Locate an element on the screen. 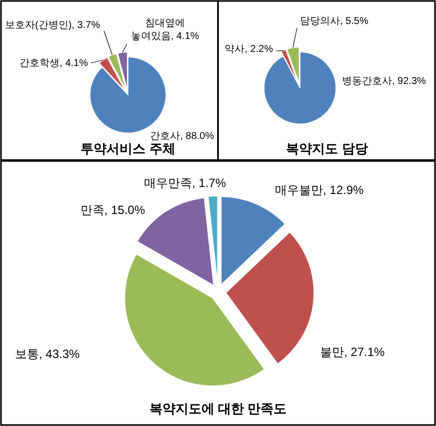  title: 복약지도 담당 is located at coordinates (327, 148).